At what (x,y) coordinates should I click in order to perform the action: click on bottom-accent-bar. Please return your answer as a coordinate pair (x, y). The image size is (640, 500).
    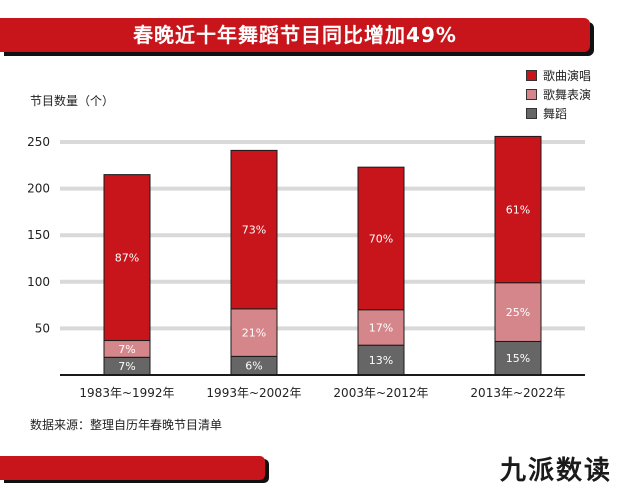
    Looking at the image, I should click on (132, 468).